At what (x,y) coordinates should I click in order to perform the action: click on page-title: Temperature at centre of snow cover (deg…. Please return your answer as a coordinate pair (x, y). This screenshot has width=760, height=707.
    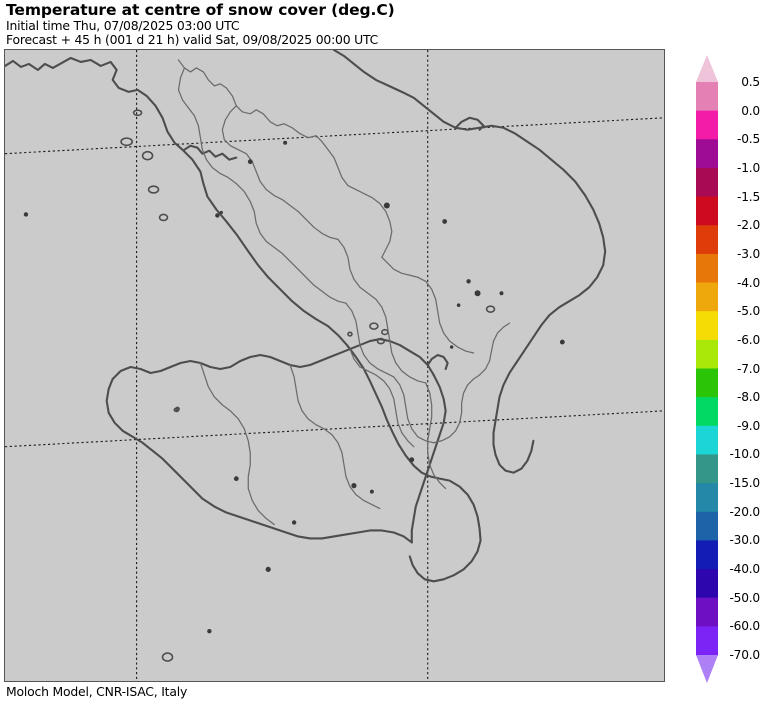
    Looking at the image, I should click on (200, 10).